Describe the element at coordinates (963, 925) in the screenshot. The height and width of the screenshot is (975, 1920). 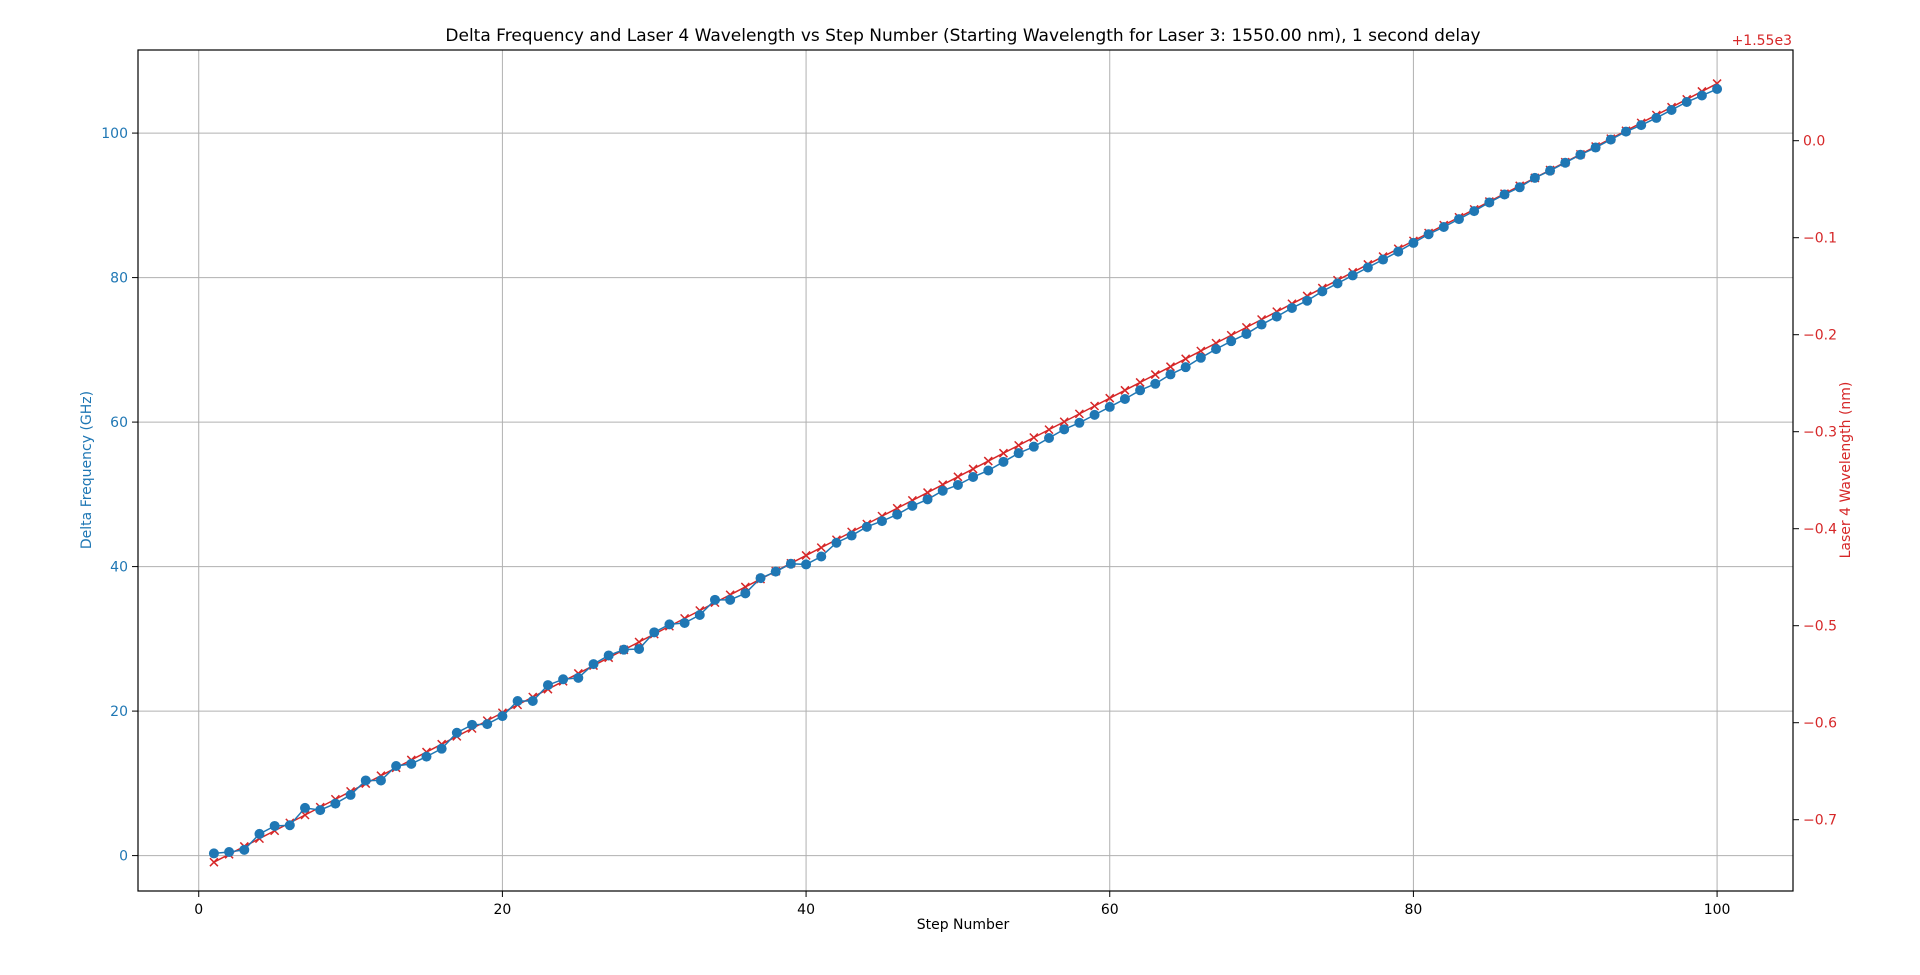
I see `x-axis-label: Step Number` at that location.